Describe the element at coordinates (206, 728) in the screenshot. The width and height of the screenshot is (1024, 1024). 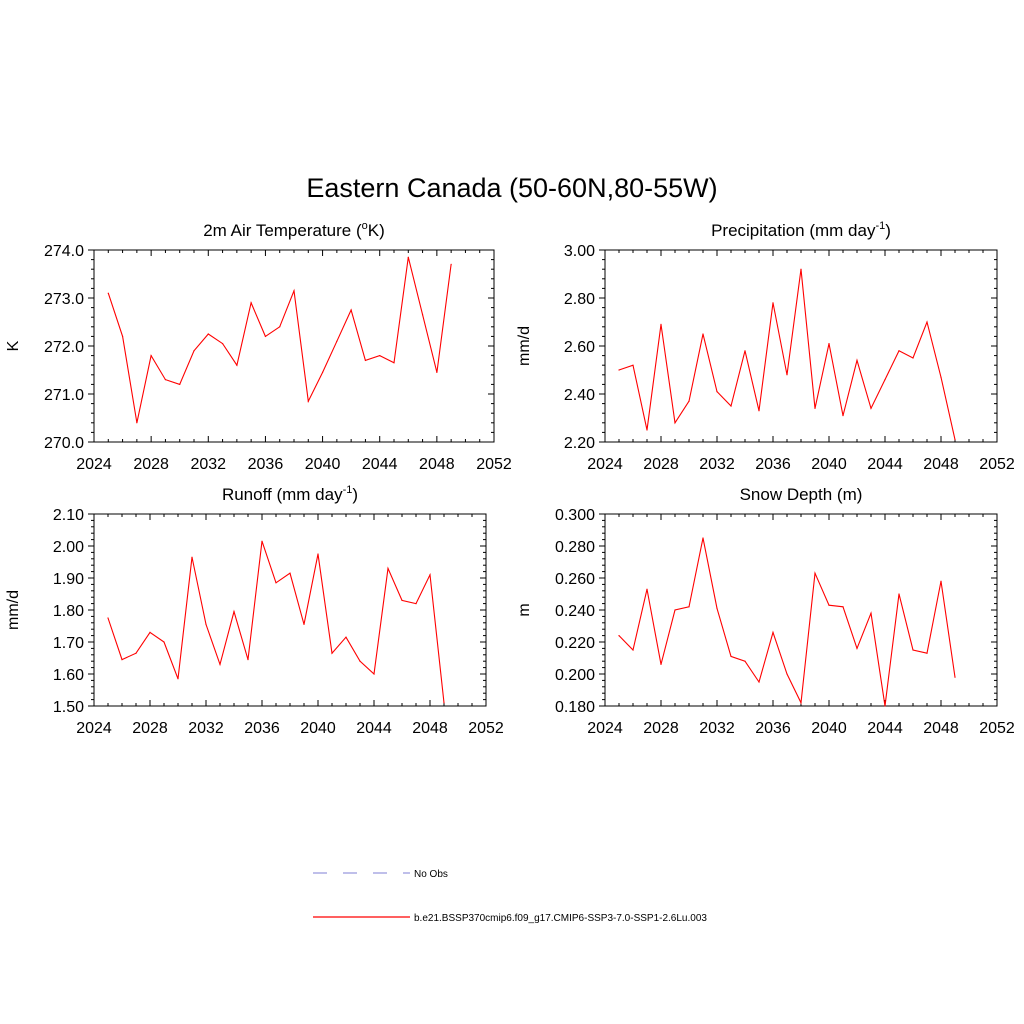
I see `runoff-x-tick-label: 2032` at that location.